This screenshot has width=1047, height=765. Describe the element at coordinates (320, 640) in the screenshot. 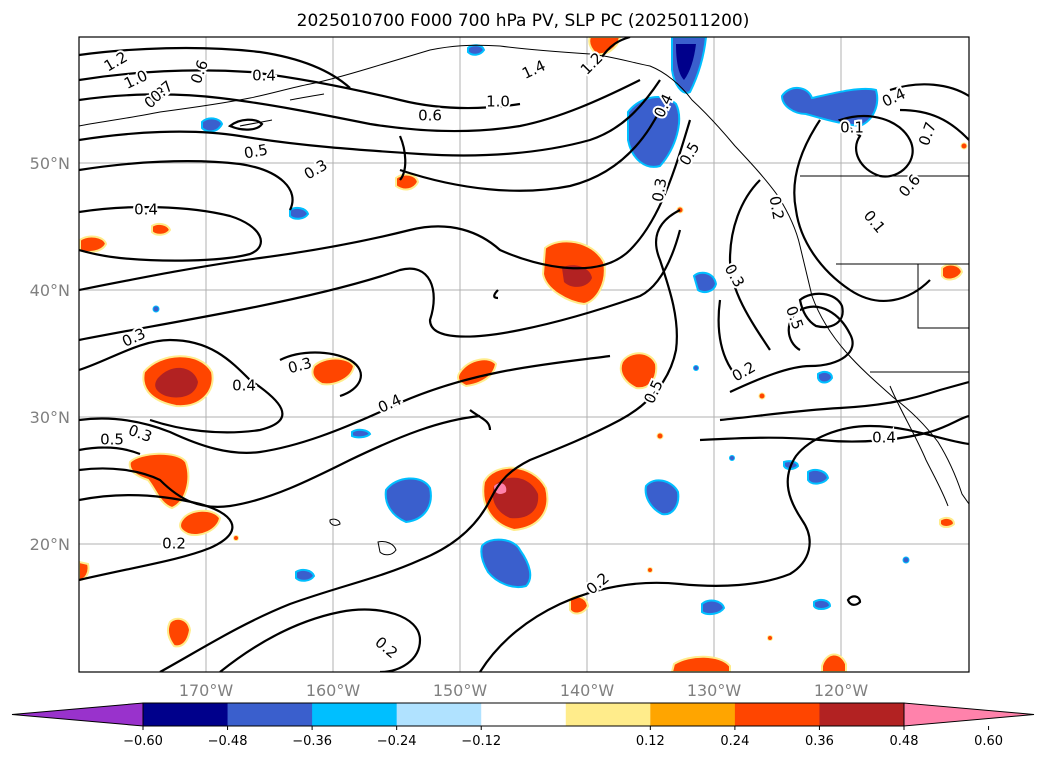

I see `slp-contour-0.2-south` at that location.